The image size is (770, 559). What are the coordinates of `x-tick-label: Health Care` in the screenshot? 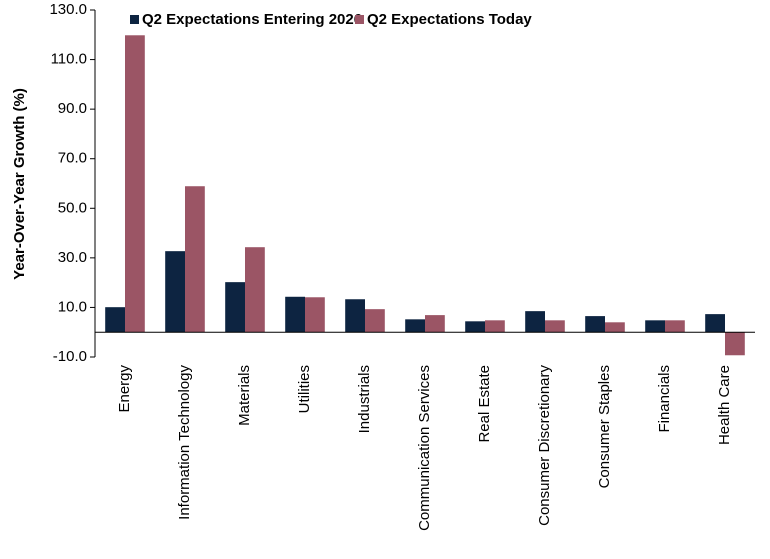 It's located at (724, 405).